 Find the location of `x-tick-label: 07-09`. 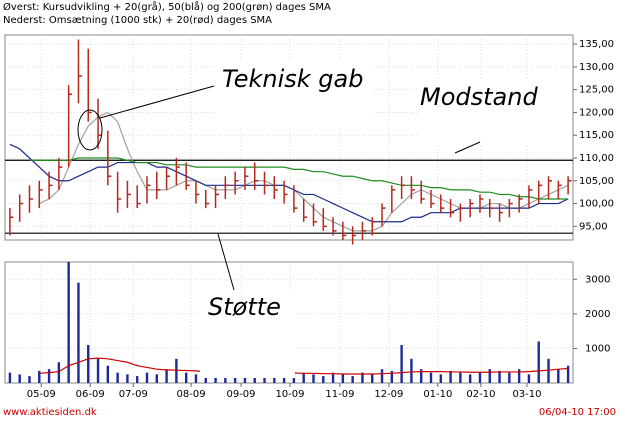

x-tick-label: 07-09 is located at coordinates (133, 394).